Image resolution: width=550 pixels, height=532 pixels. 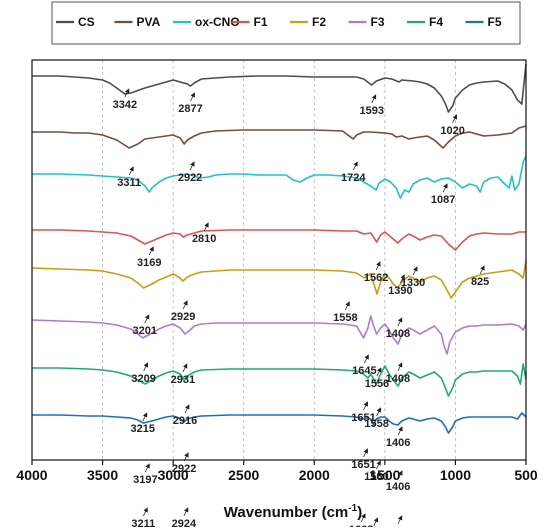 What do you see at coordinates (314, 475) in the screenshot?
I see `x-tick-label-2000: 2000` at bounding box center [314, 475].